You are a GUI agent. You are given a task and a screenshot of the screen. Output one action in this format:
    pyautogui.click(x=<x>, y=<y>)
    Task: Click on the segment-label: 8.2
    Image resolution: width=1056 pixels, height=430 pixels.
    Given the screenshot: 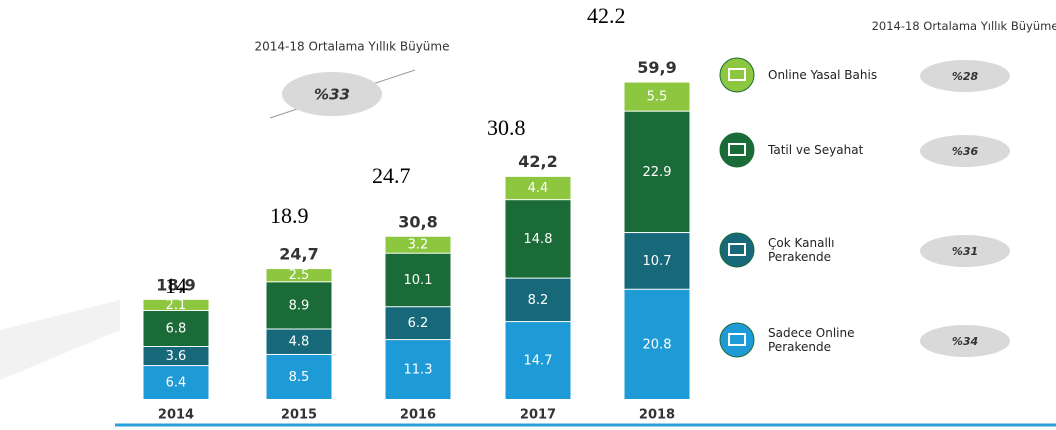 What is the action you would take?
    pyautogui.click(x=538, y=300)
    